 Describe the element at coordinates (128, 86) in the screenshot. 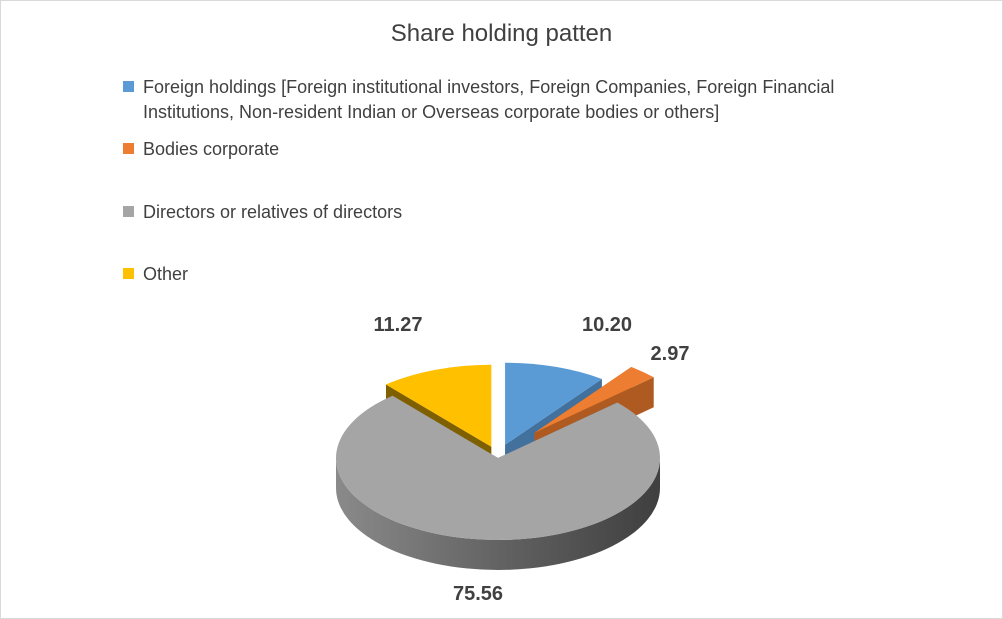

I see `legend-swatch-foreign-holdings` at that location.